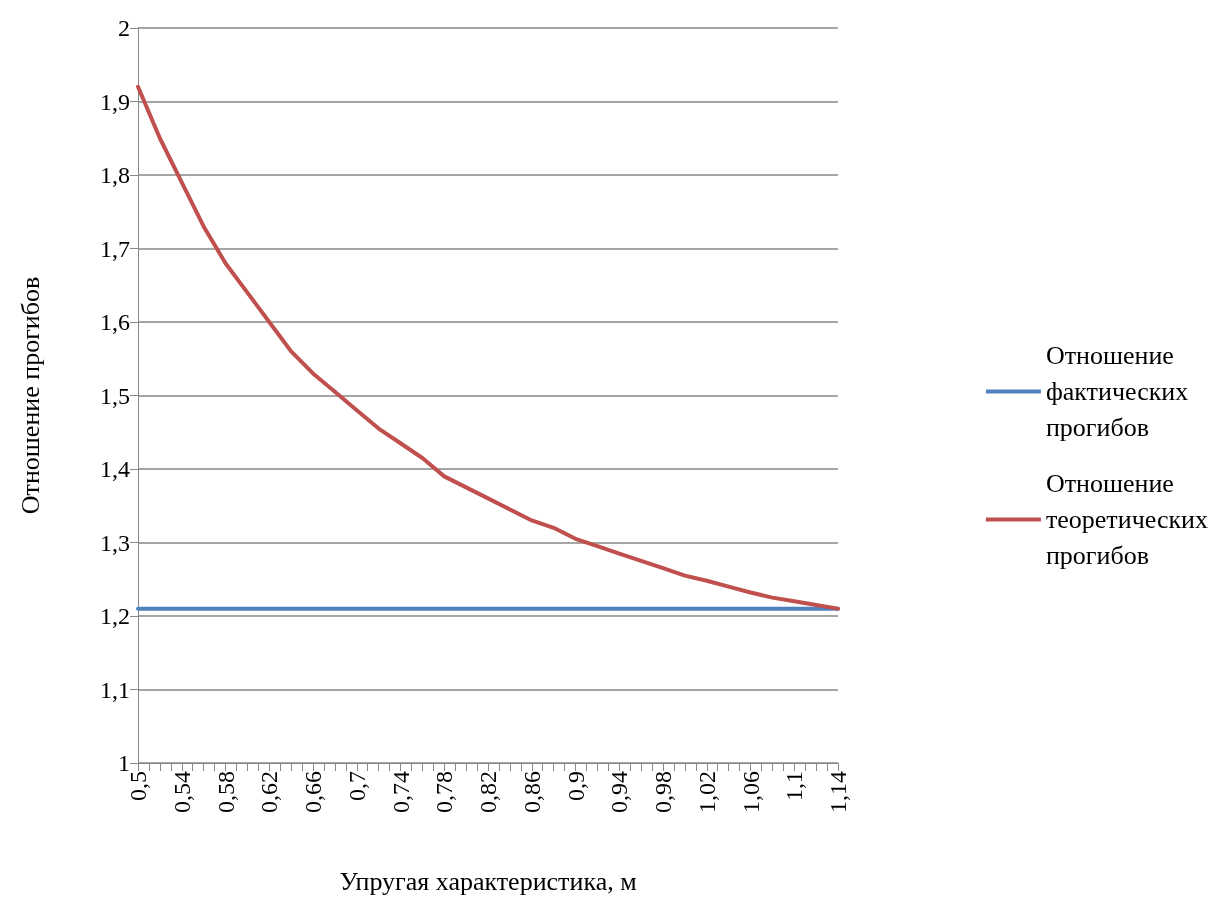 Image resolution: width=1227 pixels, height=914 pixels. What do you see at coordinates (1127, 519) in the screenshot?
I see `legend-label: Отношение теоретических прогибов` at bounding box center [1127, 519].